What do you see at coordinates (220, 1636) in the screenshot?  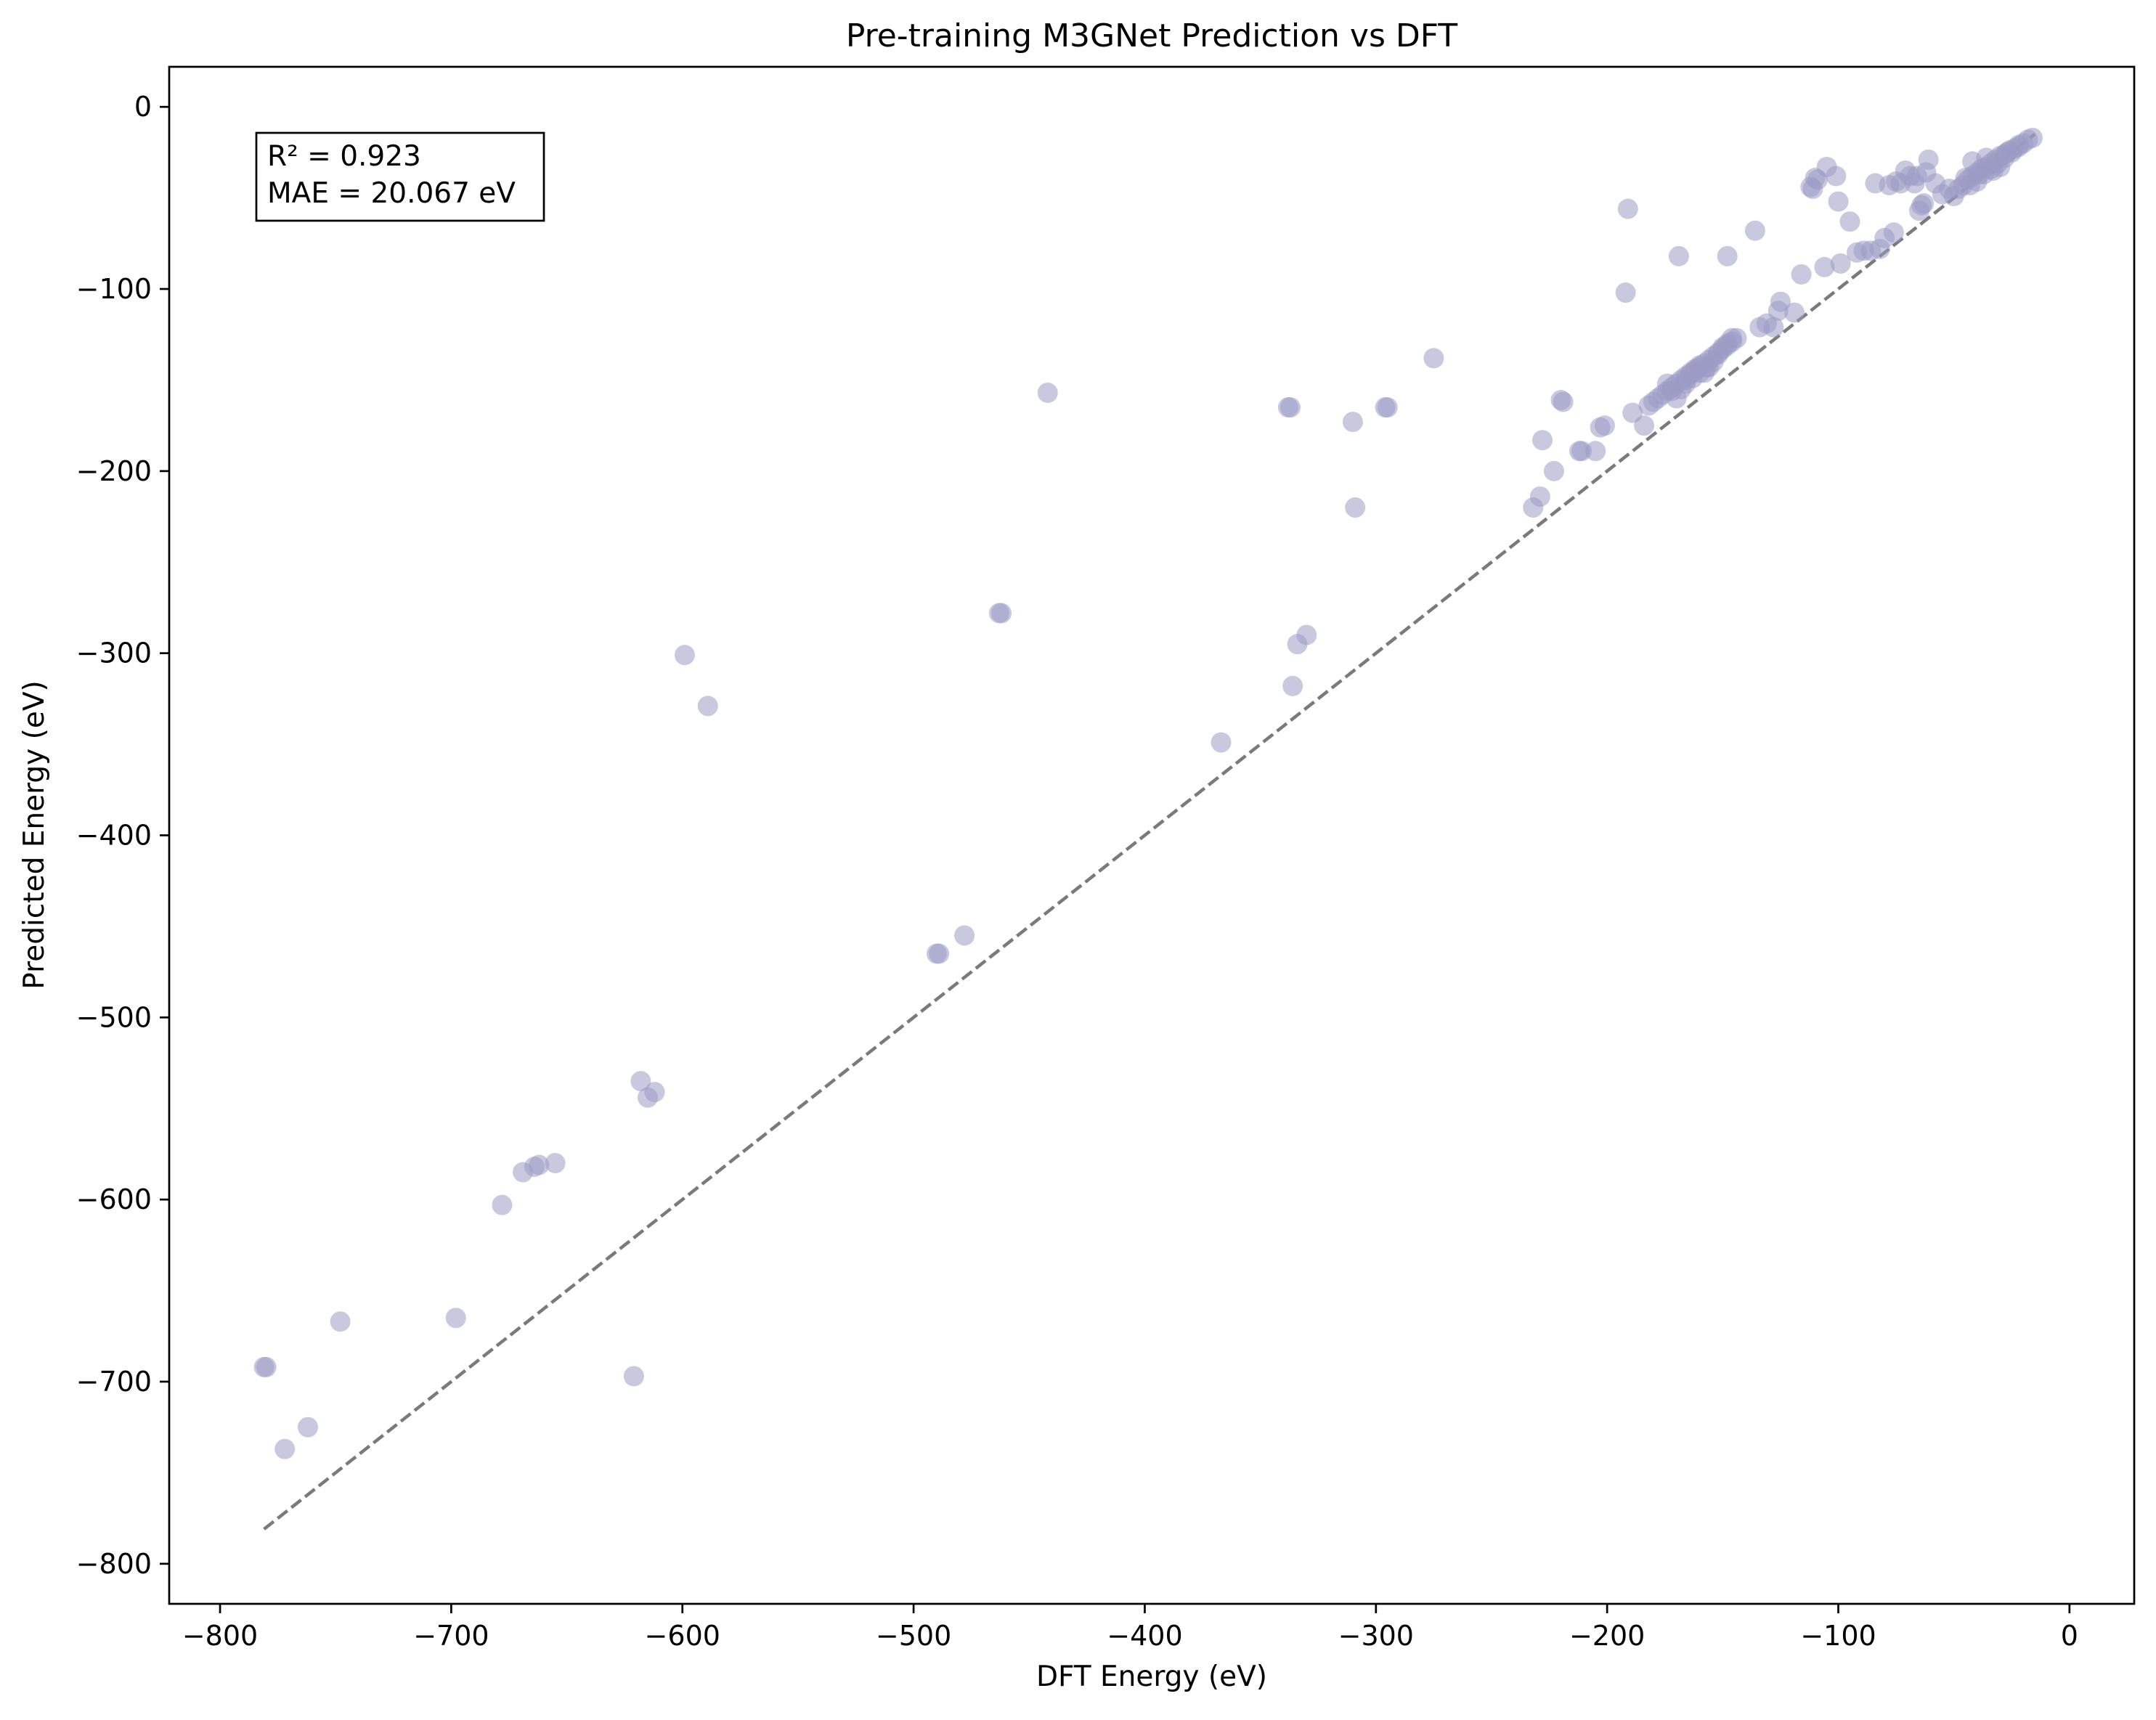 I see `x-tick-label: −800` at bounding box center [220, 1636].